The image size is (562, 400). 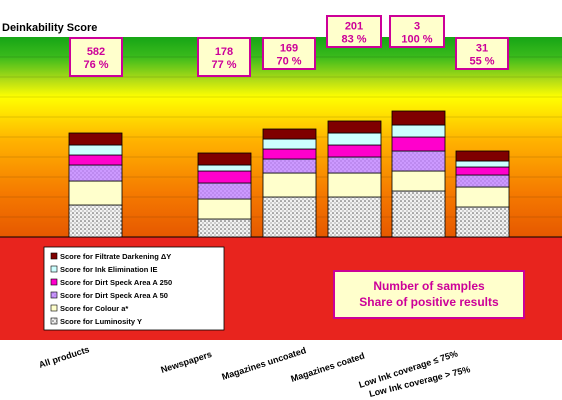 I want to click on annotation-share-2: 70 %, so click(x=288, y=62).